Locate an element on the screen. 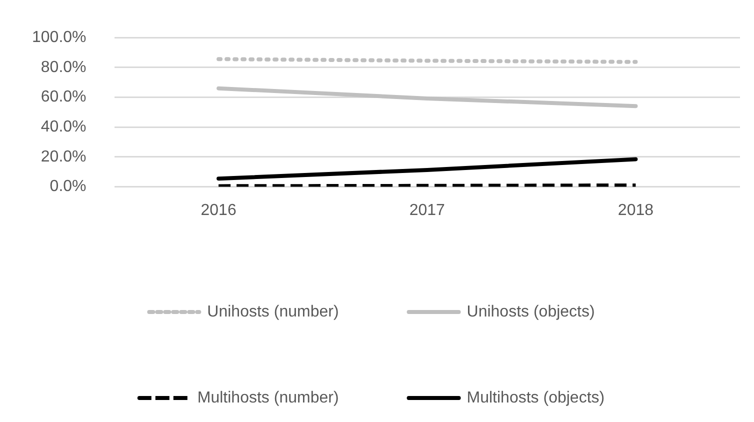 This screenshot has height=422, width=754. legend-label: Multihosts (number) is located at coordinates (268, 397).